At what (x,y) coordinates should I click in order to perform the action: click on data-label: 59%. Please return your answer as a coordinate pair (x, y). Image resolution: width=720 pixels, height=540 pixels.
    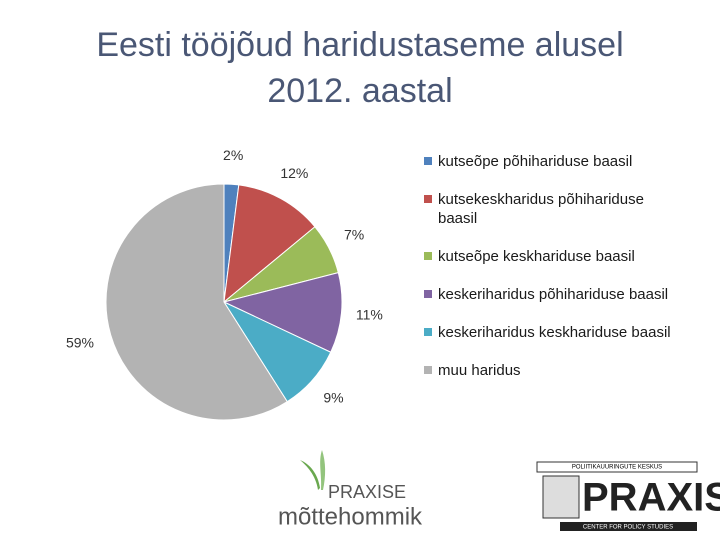
    Looking at the image, I should click on (80, 343).